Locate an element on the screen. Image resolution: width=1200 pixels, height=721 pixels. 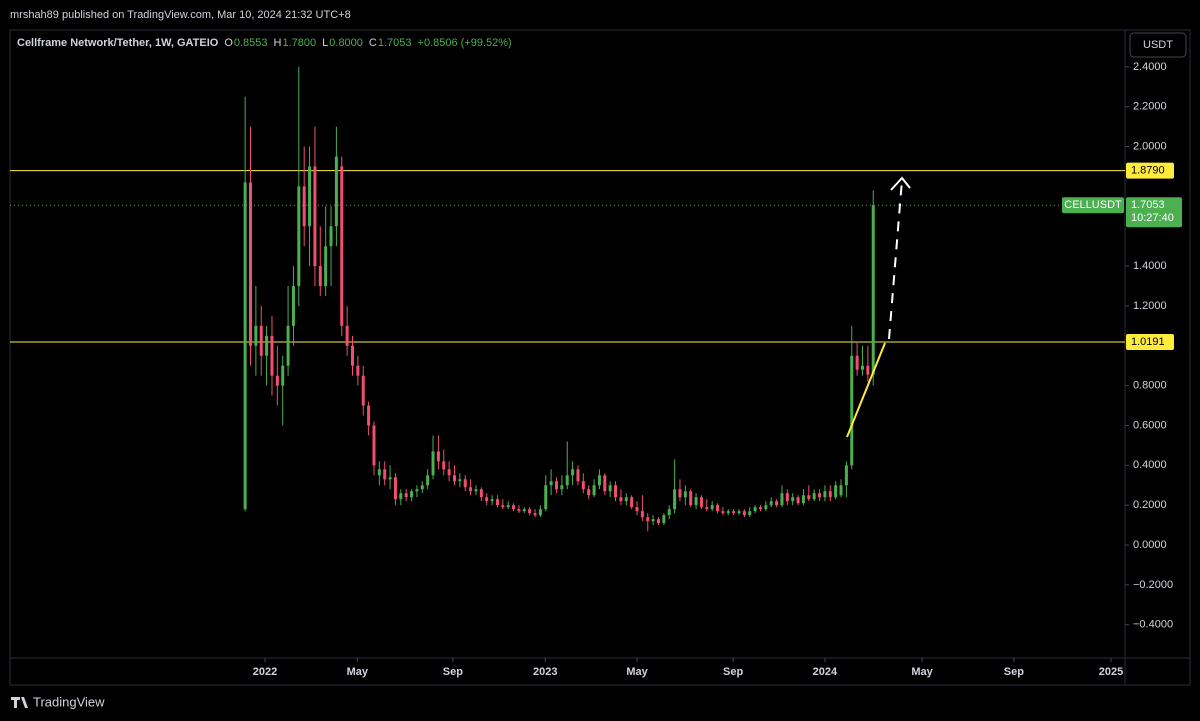
y-tick-label: −0.2000 is located at coordinates (1153, 585).